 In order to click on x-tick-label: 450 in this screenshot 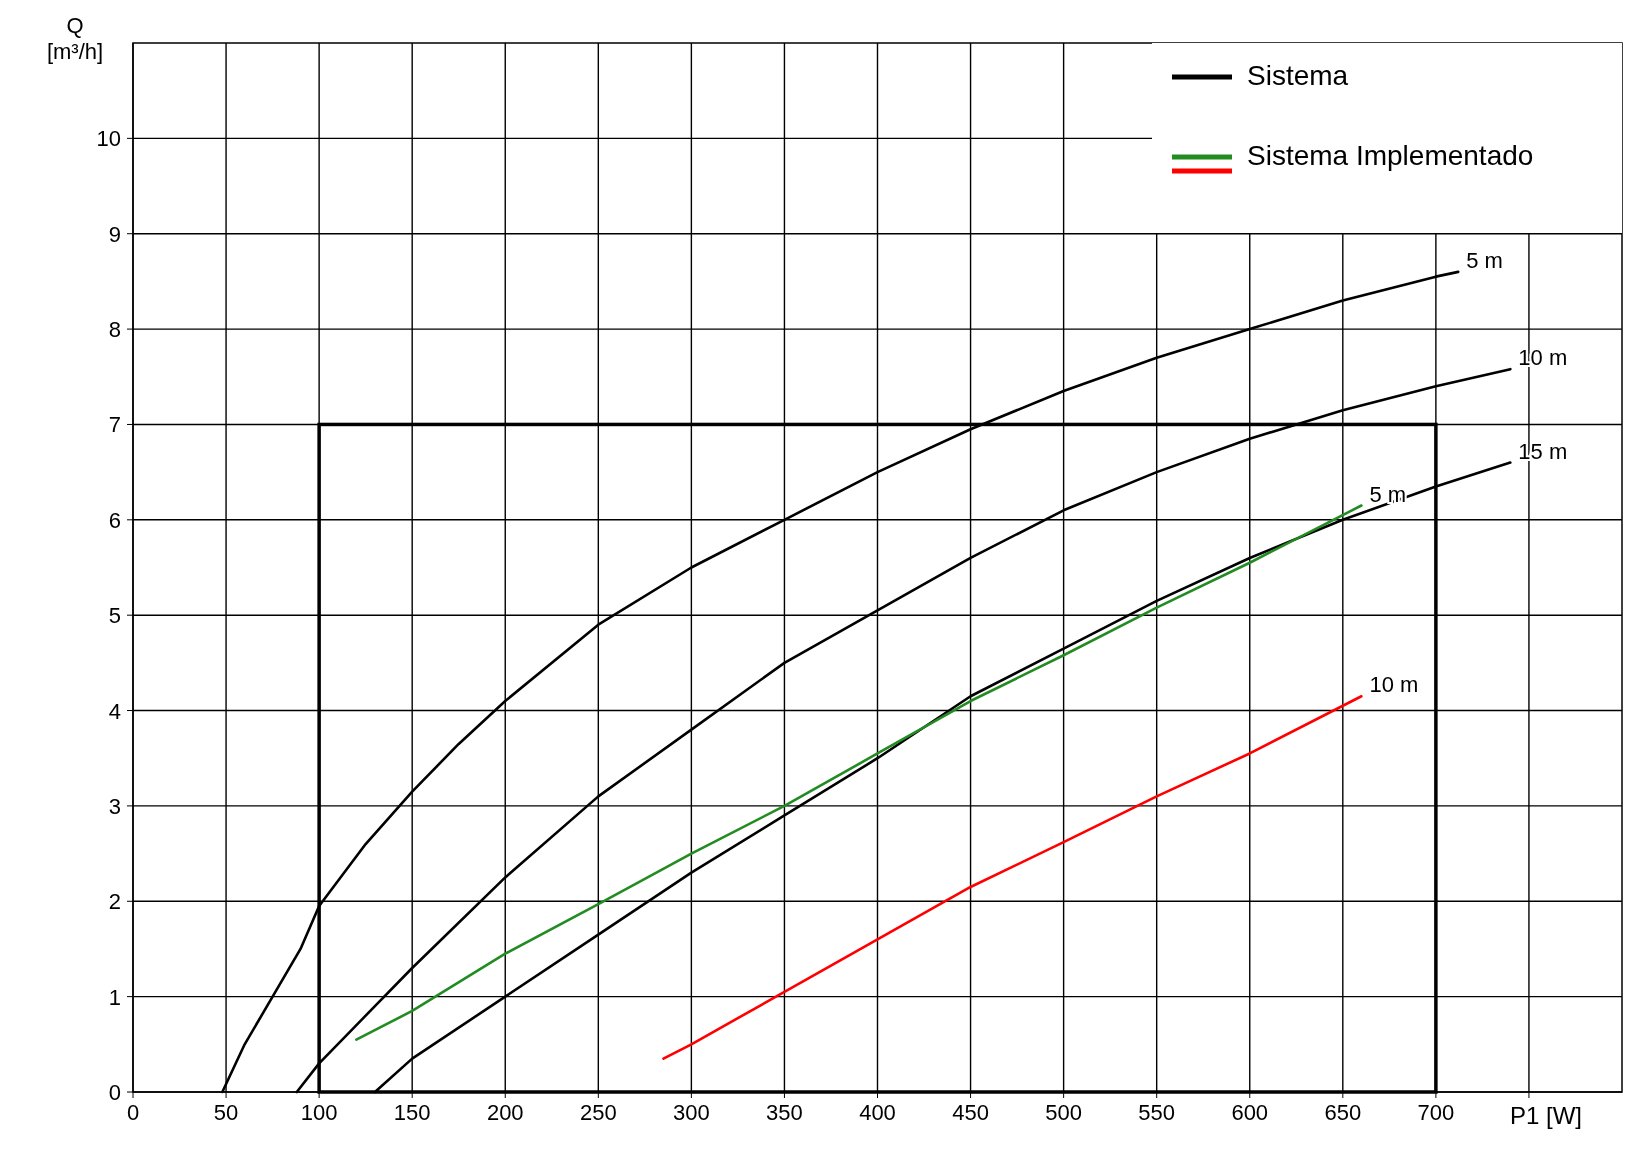, I will do `click(970, 1112)`.